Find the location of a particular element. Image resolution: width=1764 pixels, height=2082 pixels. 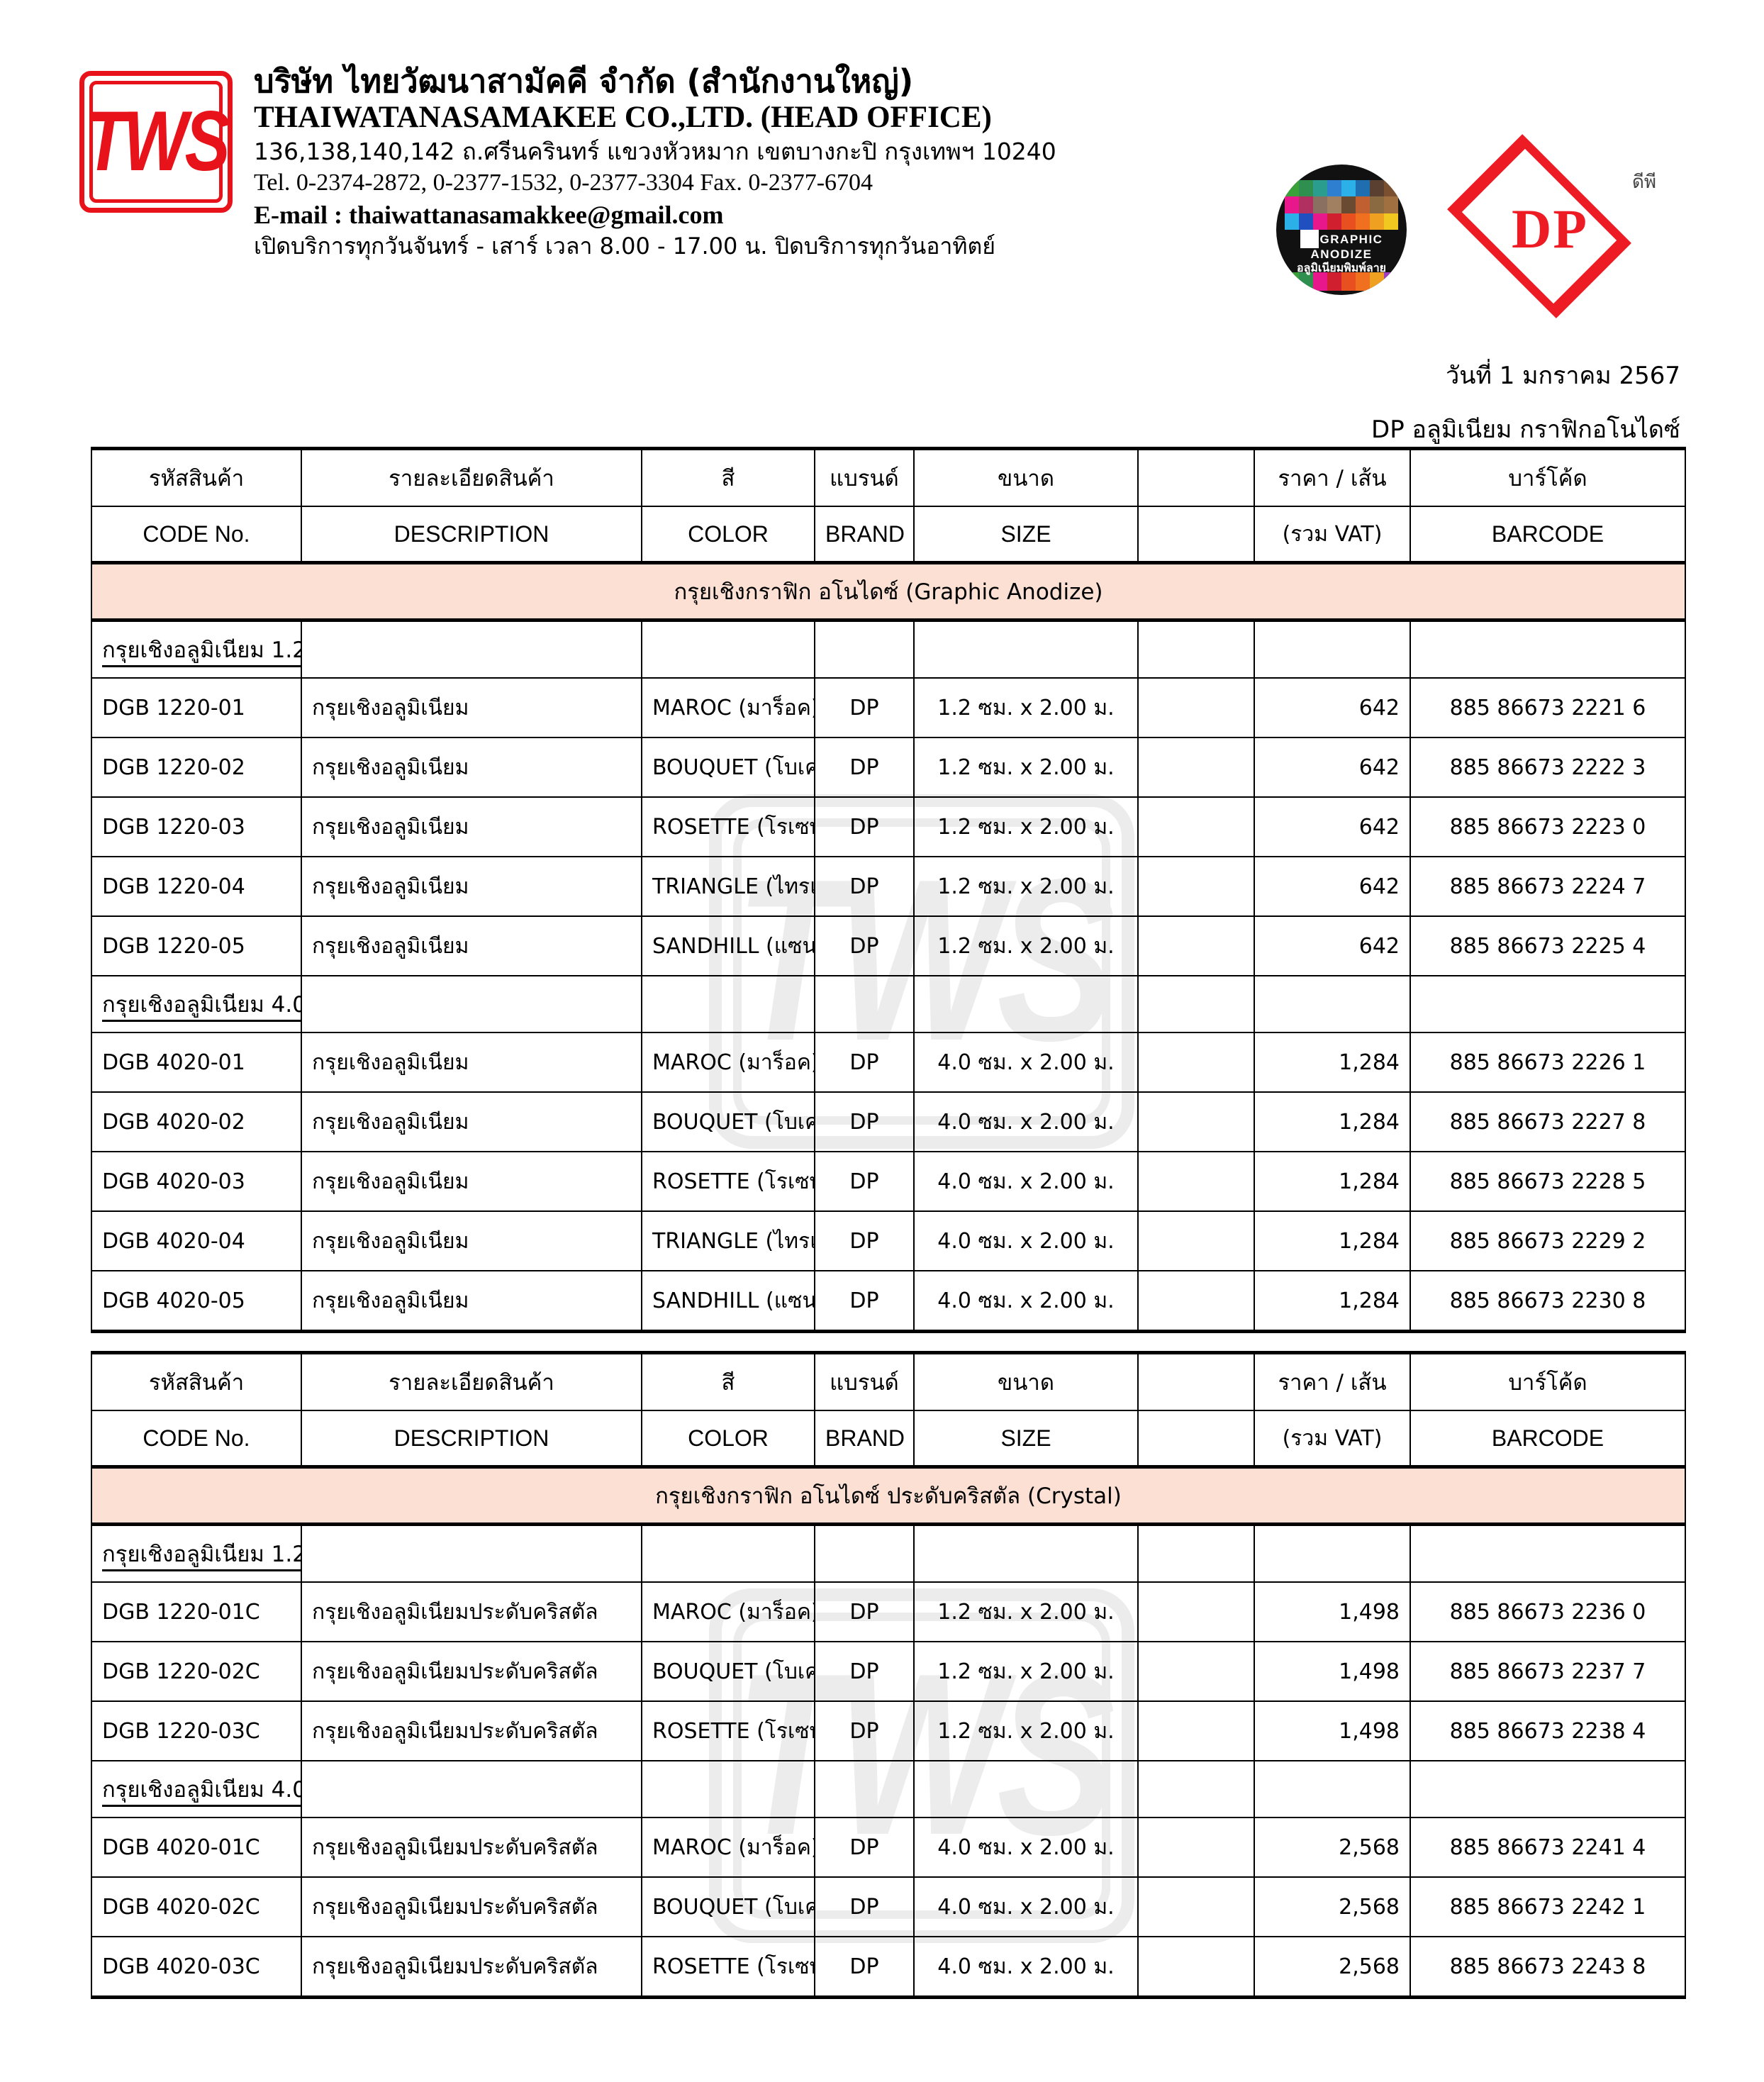

cell-color: SANDHILL (แซนฮิล) is located at coordinates (728, 945).